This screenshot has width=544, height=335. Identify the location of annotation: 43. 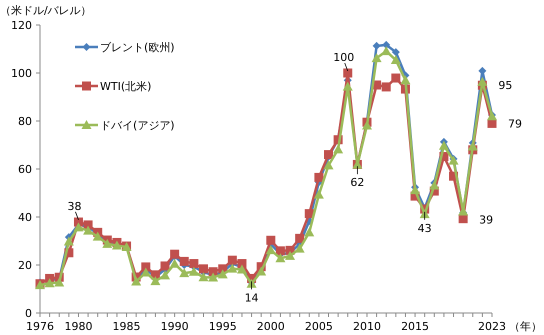
(425, 228).